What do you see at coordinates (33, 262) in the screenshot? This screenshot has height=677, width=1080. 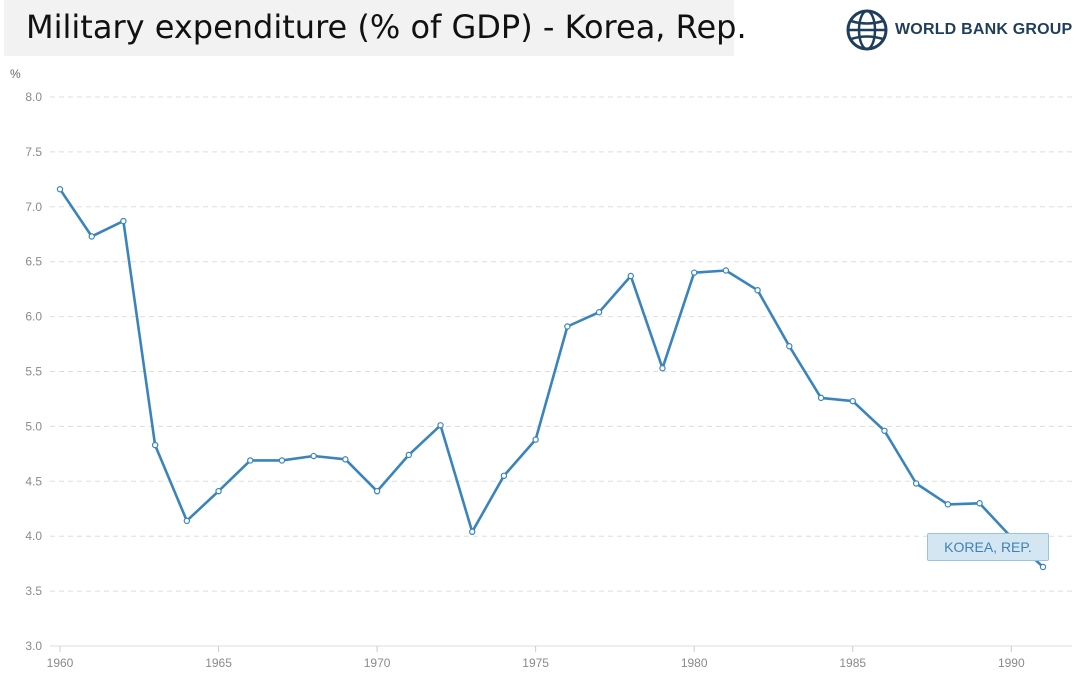 I see `y-tick-label: 6.5` at bounding box center [33, 262].